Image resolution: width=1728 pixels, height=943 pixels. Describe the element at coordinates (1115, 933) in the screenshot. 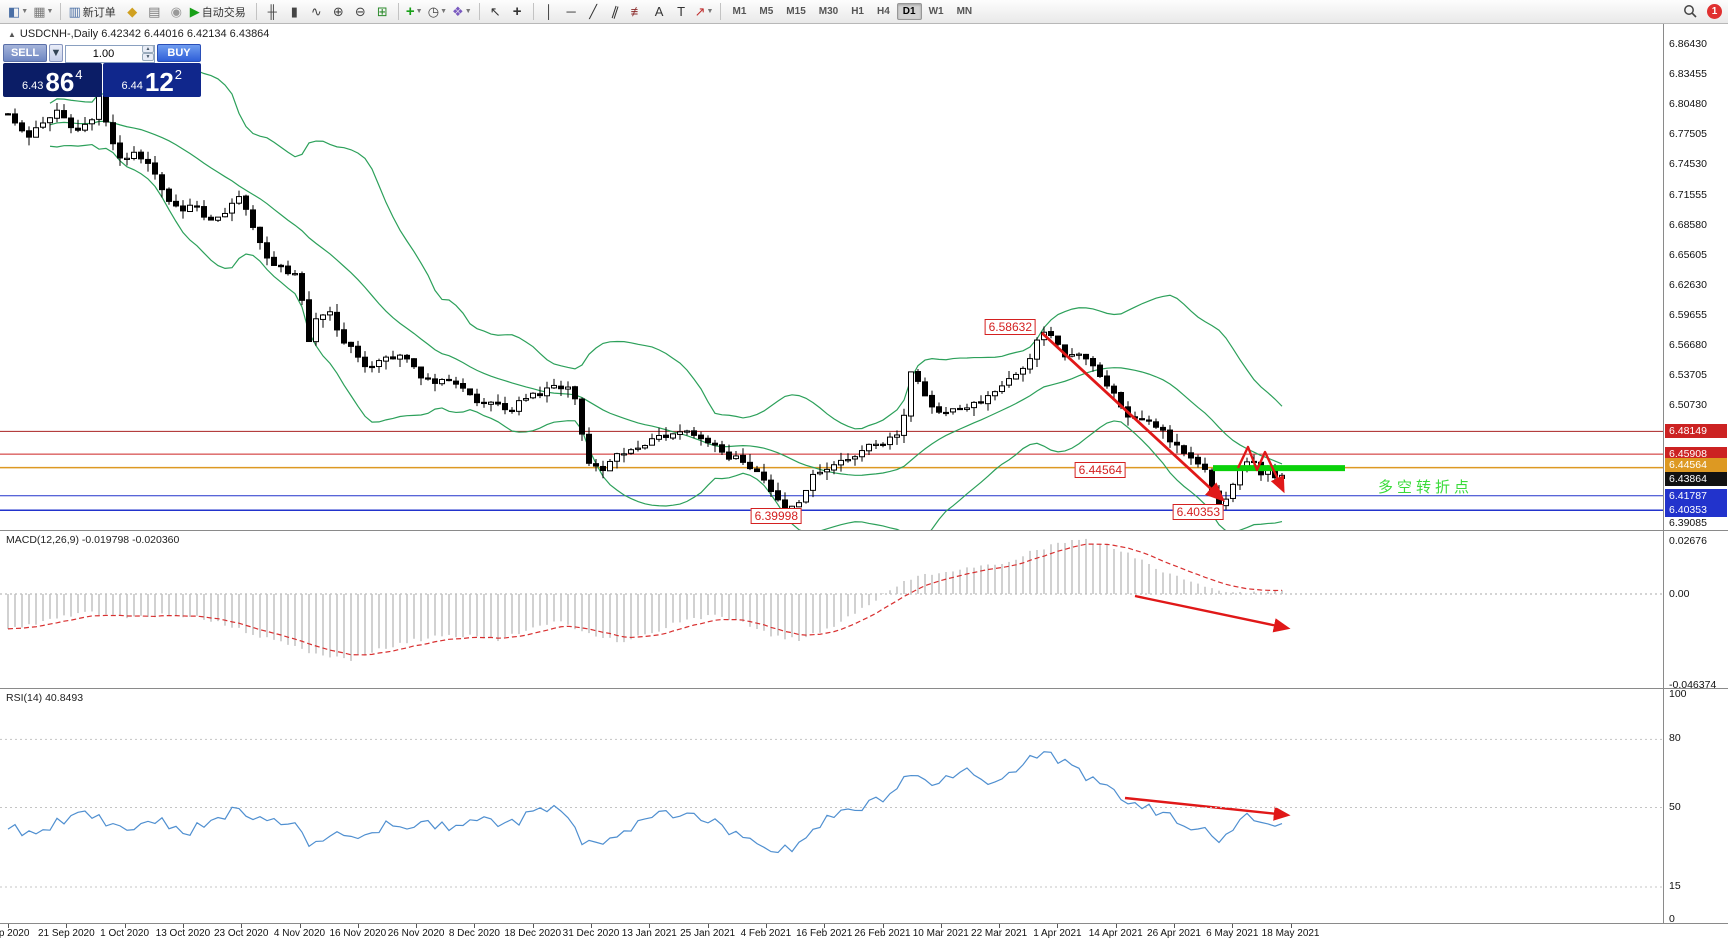

I see `date-axis-label: 14 Apr 2021` at that location.